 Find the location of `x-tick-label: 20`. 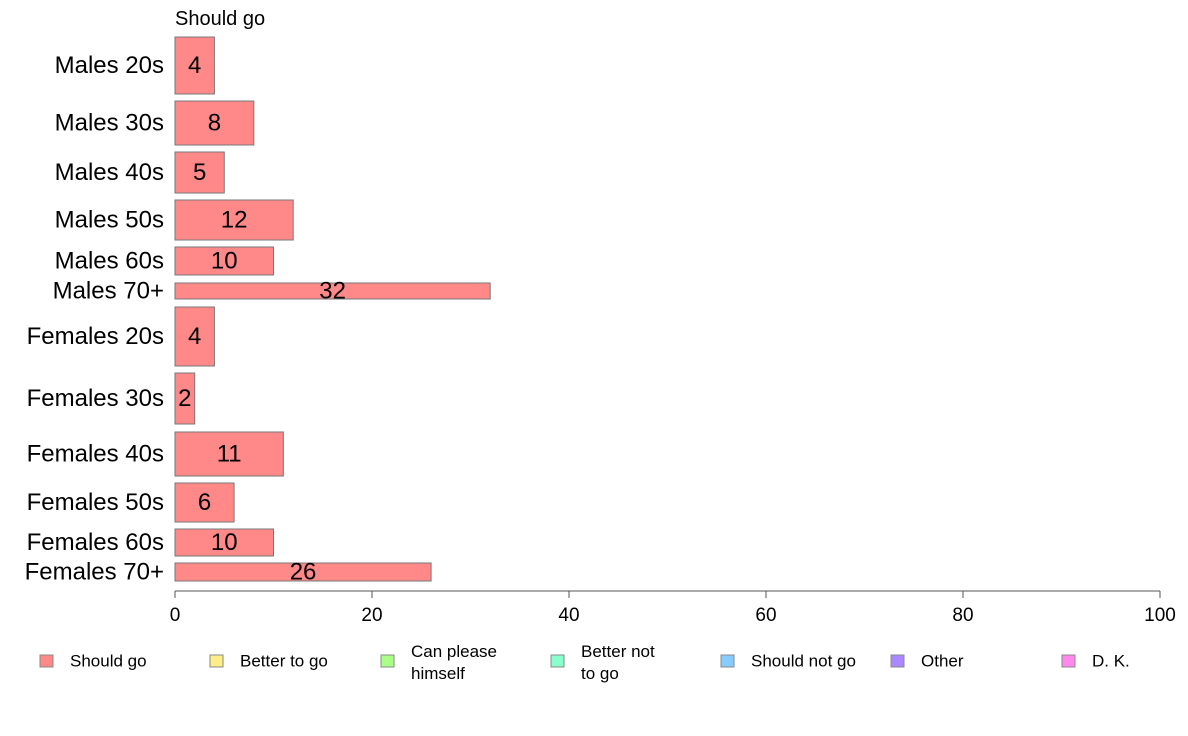

x-tick-label: 20 is located at coordinates (371, 615).